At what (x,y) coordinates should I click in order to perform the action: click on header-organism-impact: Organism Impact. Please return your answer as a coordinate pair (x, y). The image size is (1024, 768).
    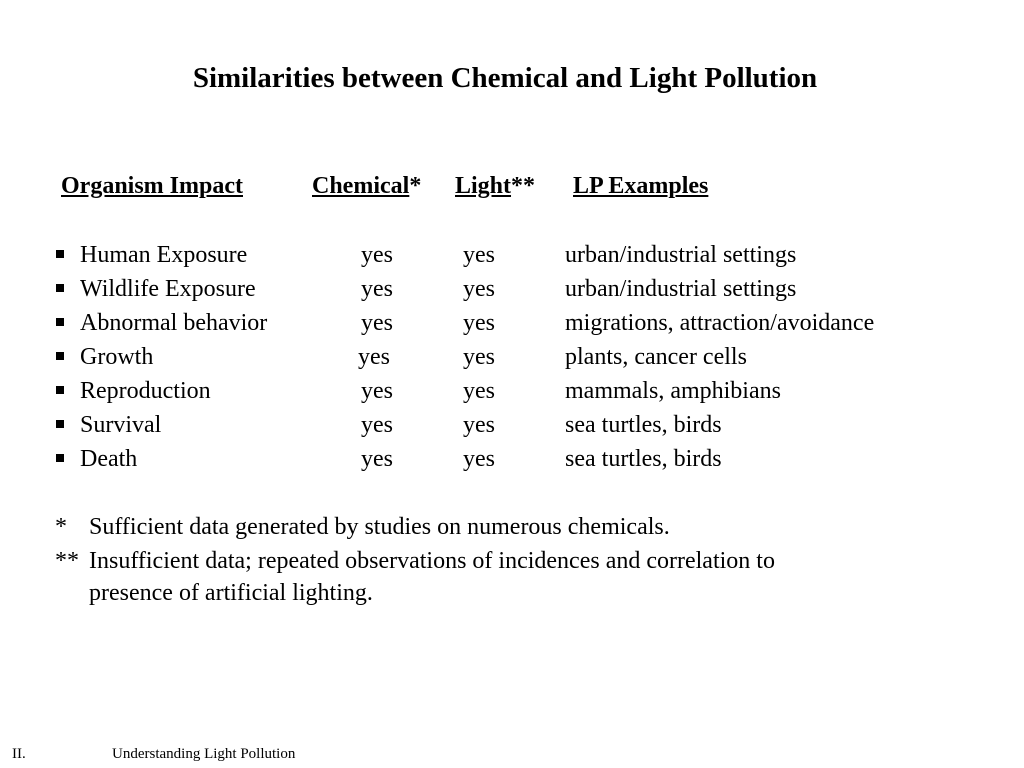
    Looking at the image, I should click on (152, 186).